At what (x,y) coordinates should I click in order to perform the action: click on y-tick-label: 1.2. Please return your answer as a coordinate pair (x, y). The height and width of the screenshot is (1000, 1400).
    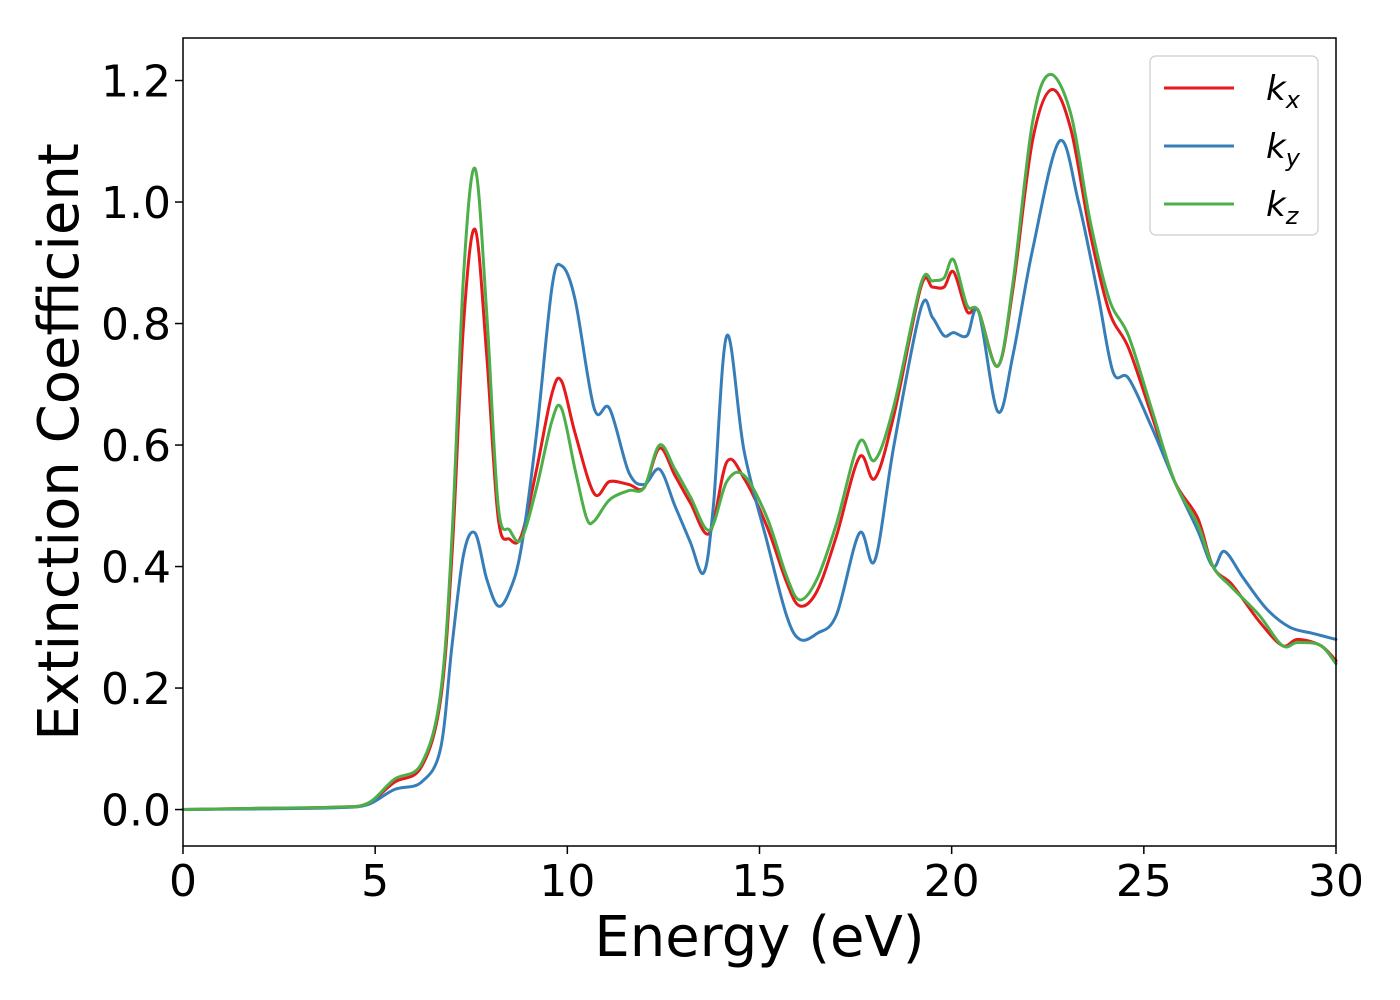
    Looking at the image, I should click on (136, 82).